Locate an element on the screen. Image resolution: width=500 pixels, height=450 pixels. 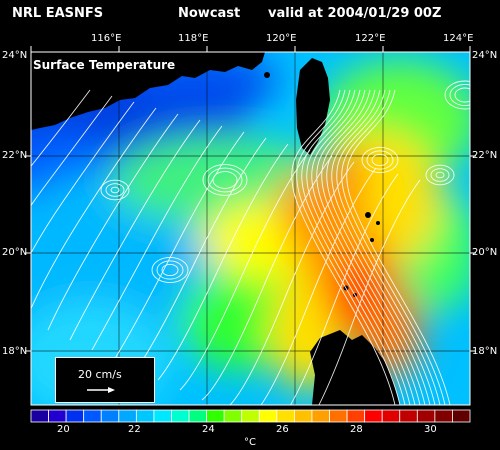
lat-tick-right-20: 20°N is located at coordinates (485, 252).